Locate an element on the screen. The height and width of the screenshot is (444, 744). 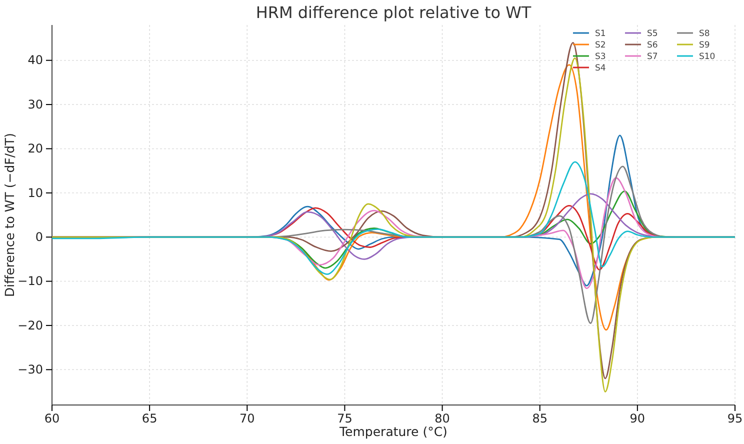
x-tick-label: 65 is located at coordinates (150, 419).